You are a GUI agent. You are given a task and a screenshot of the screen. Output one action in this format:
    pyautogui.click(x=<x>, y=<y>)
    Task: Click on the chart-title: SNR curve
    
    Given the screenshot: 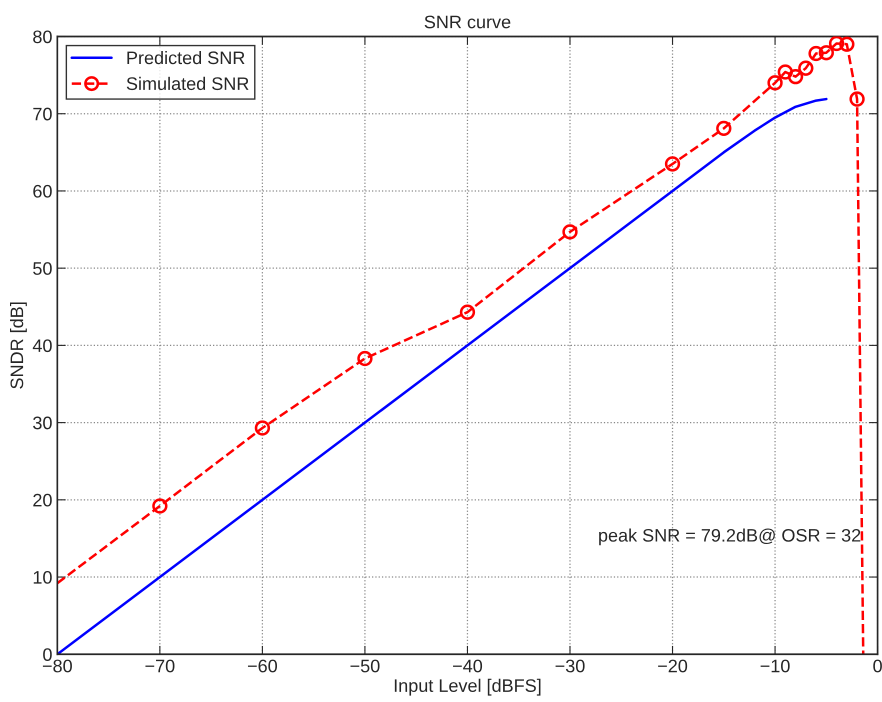 What is the action you would take?
    pyautogui.click(x=467, y=22)
    